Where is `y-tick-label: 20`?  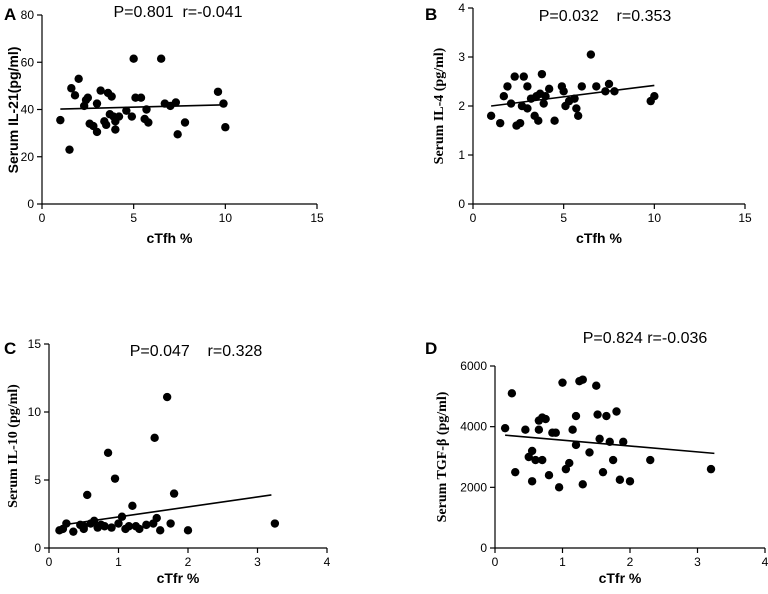
y-tick-label: 20 is located at coordinates (28, 157).